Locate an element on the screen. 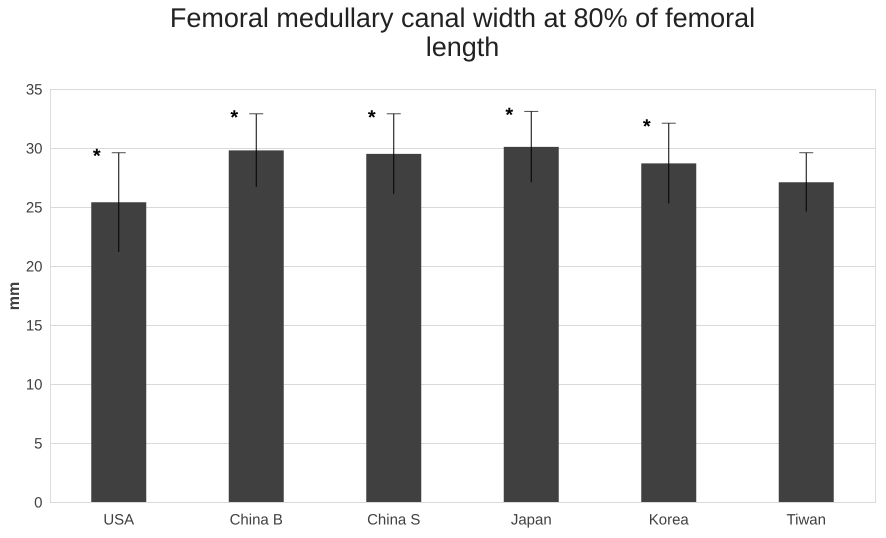 The height and width of the screenshot is (538, 886). y-axis-title: mm is located at coordinates (14, 296).